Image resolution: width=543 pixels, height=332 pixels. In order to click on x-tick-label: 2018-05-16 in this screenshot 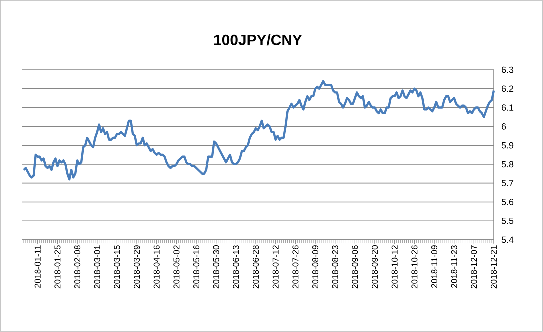, I will do `click(196, 267)`.